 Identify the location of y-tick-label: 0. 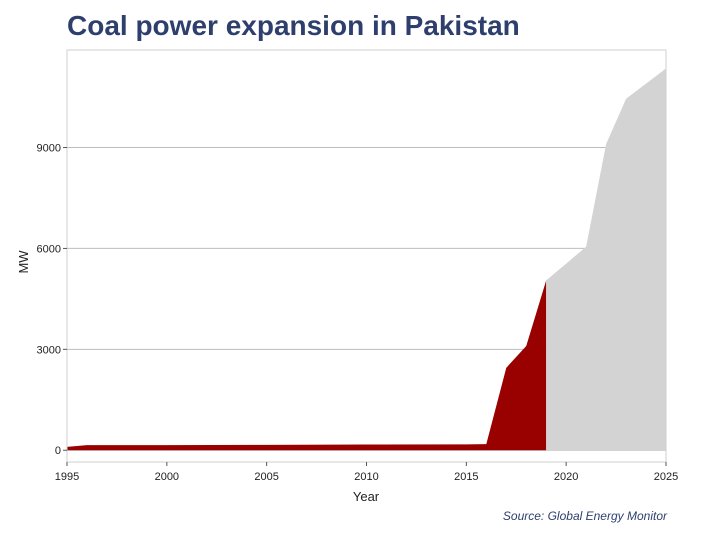
(58, 451).